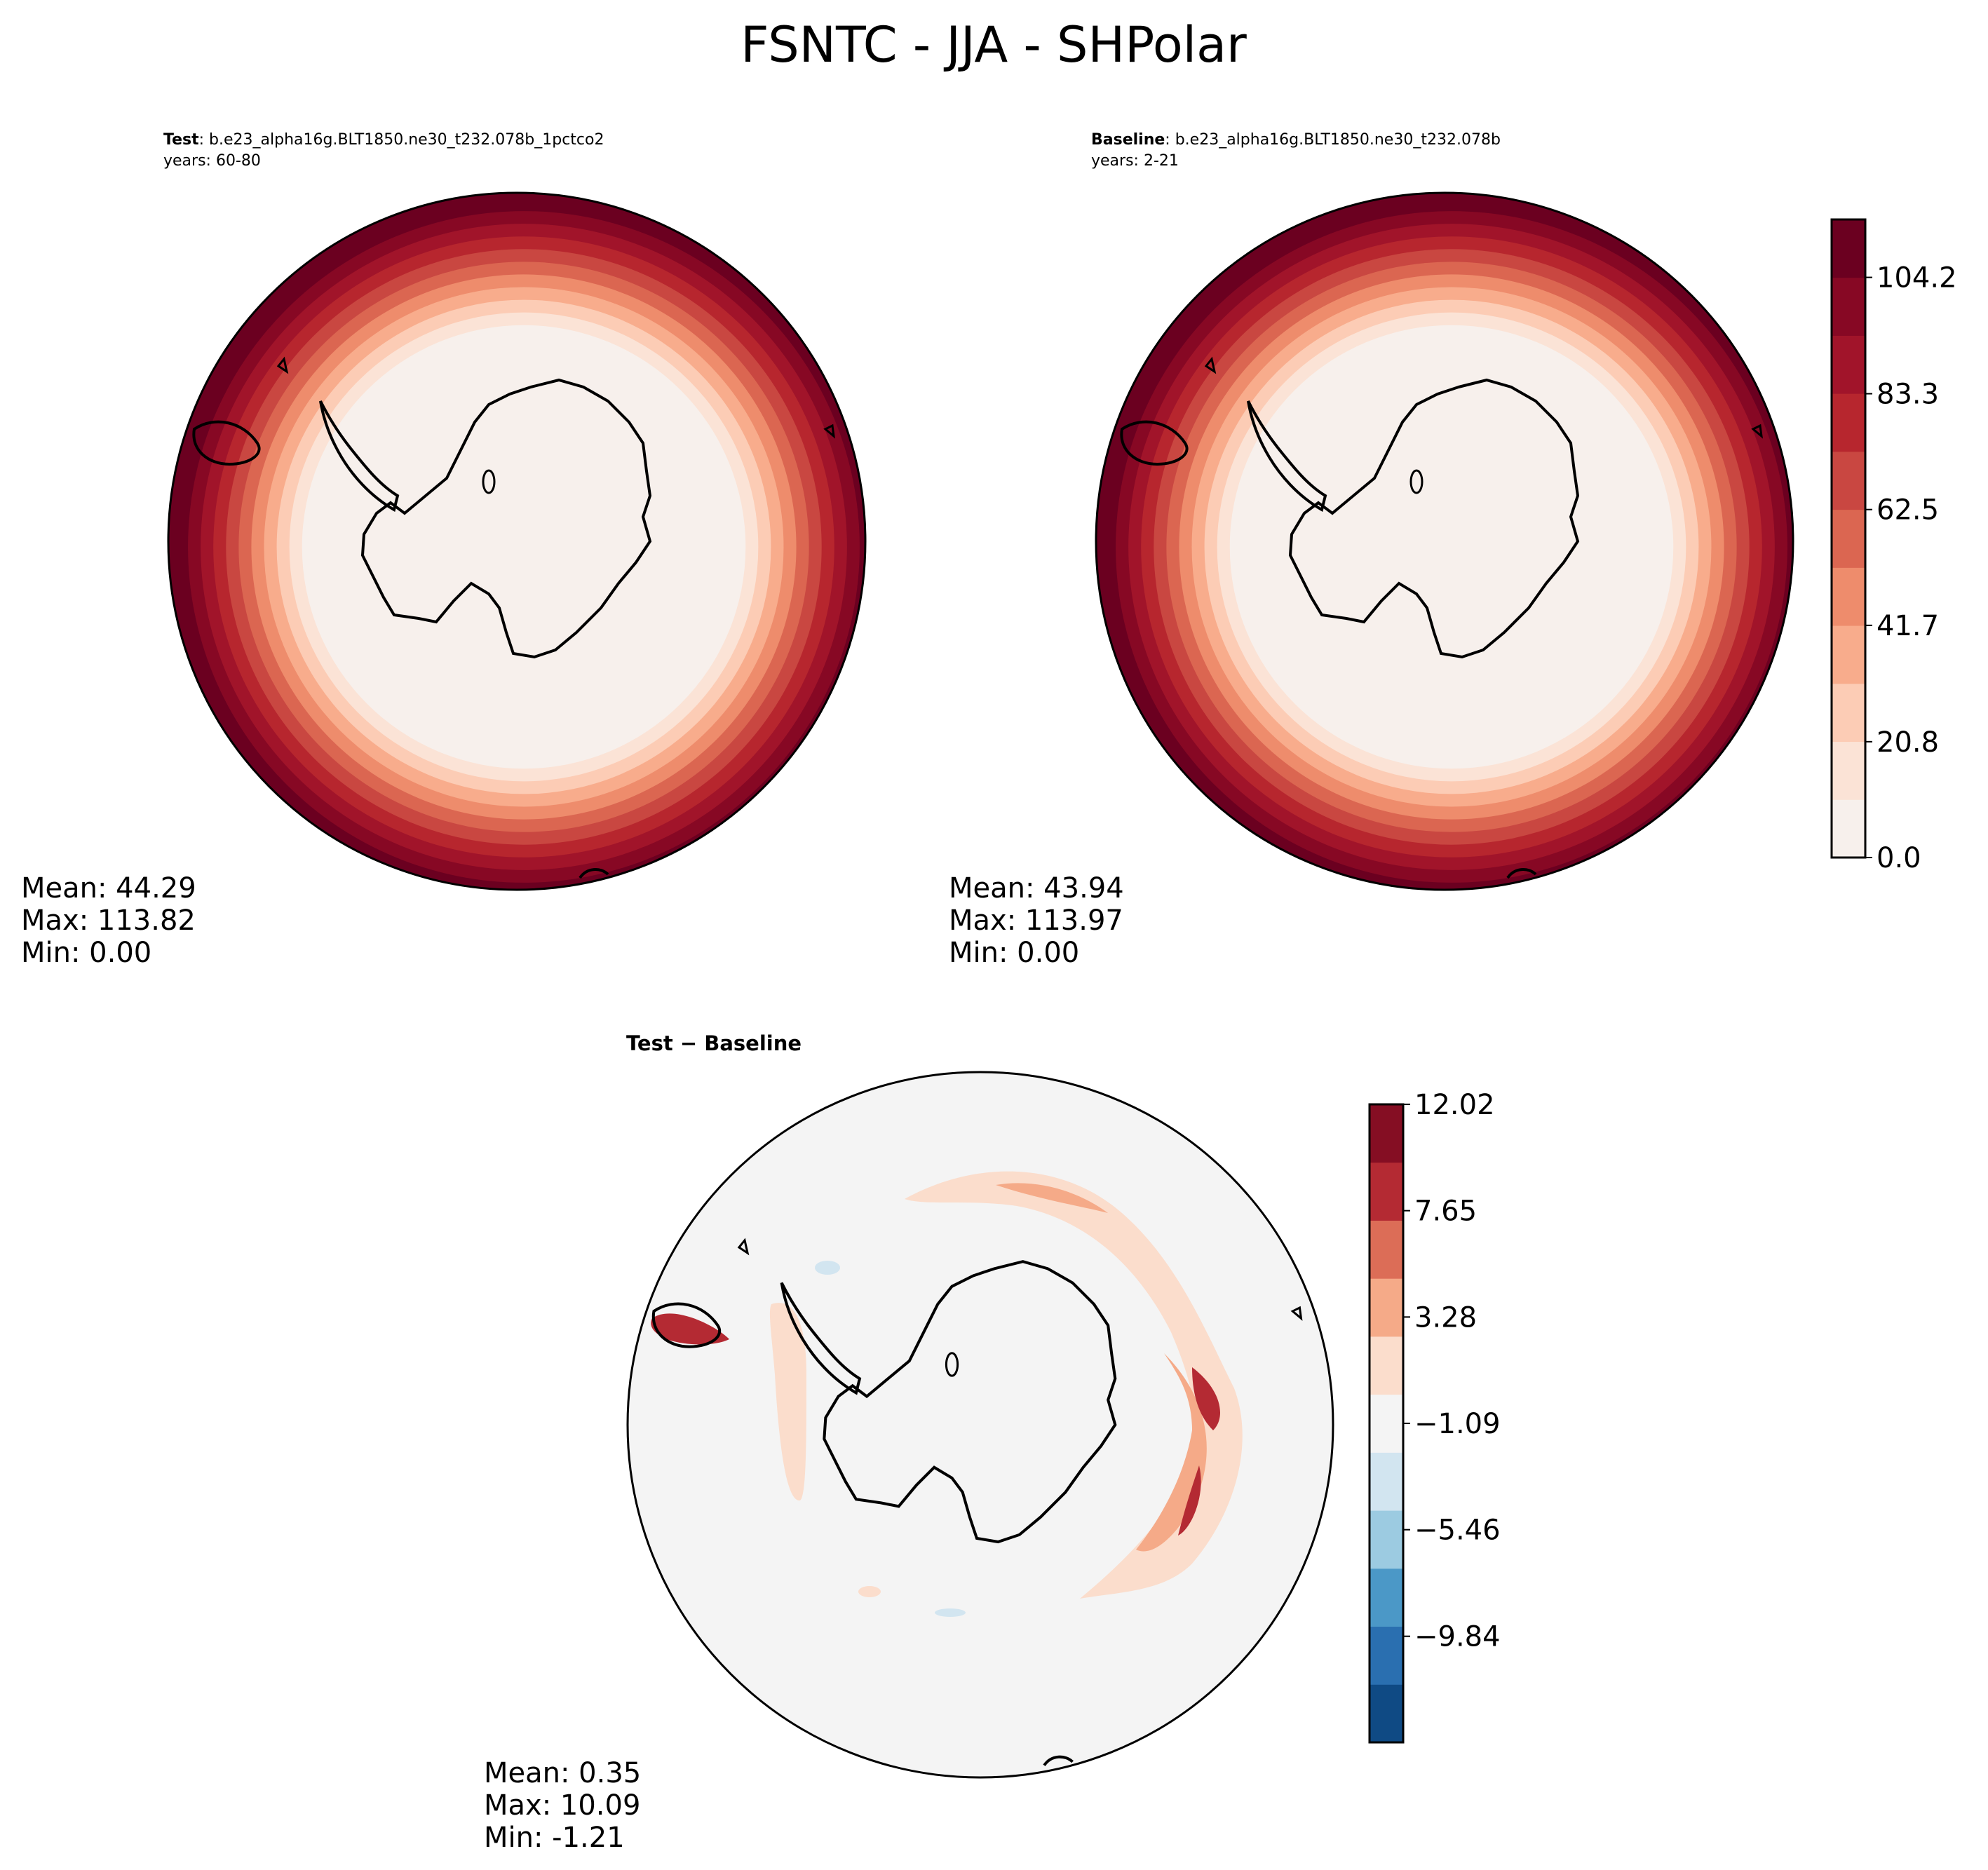 The width and height of the screenshot is (1988, 1870). Describe the element at coordinates (994, 45) in the screenshot. I see `figure-title: FSNTC - JJA - SHPolar` at that location.